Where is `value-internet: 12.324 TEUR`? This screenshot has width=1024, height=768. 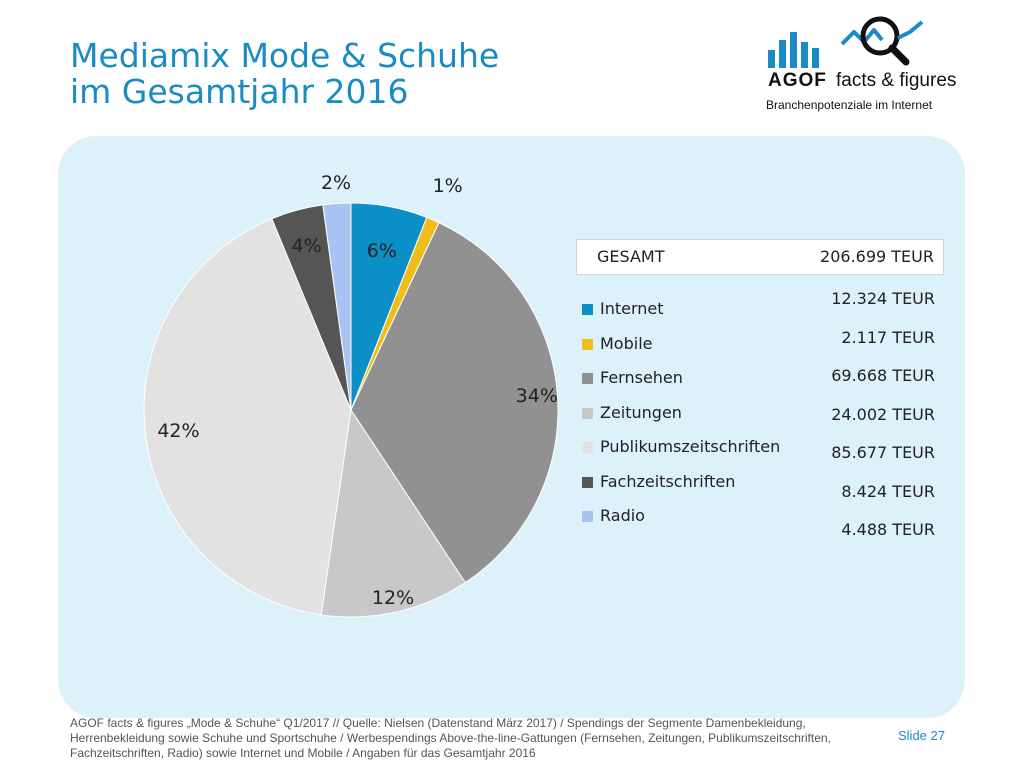
value-internet: 12.324 TEUR is located at coordinates (883, 298).